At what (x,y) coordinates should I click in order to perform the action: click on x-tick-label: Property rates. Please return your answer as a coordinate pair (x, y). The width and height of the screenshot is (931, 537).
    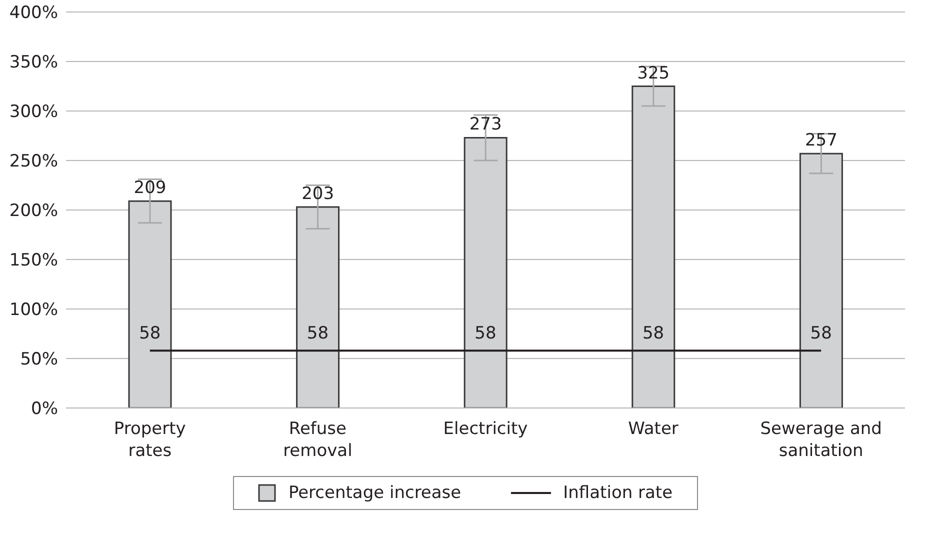
    Looking at the image, I should click on (150, 440).